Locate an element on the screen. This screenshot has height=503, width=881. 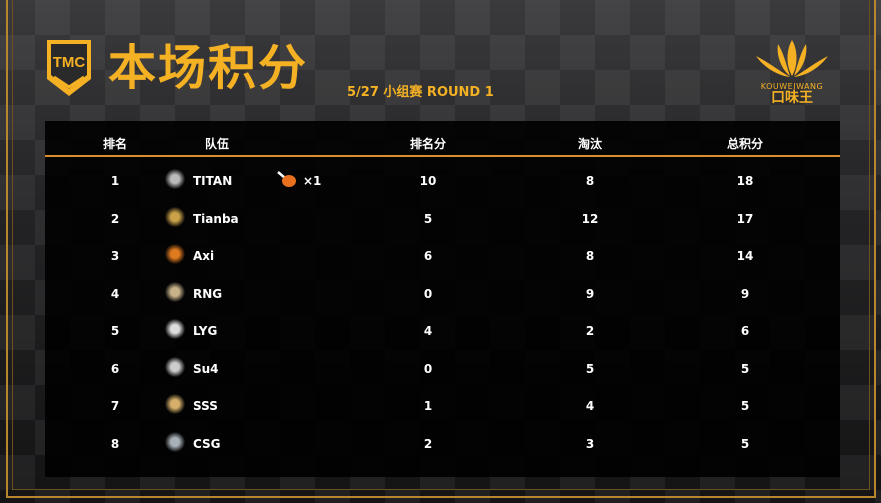
placement-points: 10 is located at coordinates (428, 181).